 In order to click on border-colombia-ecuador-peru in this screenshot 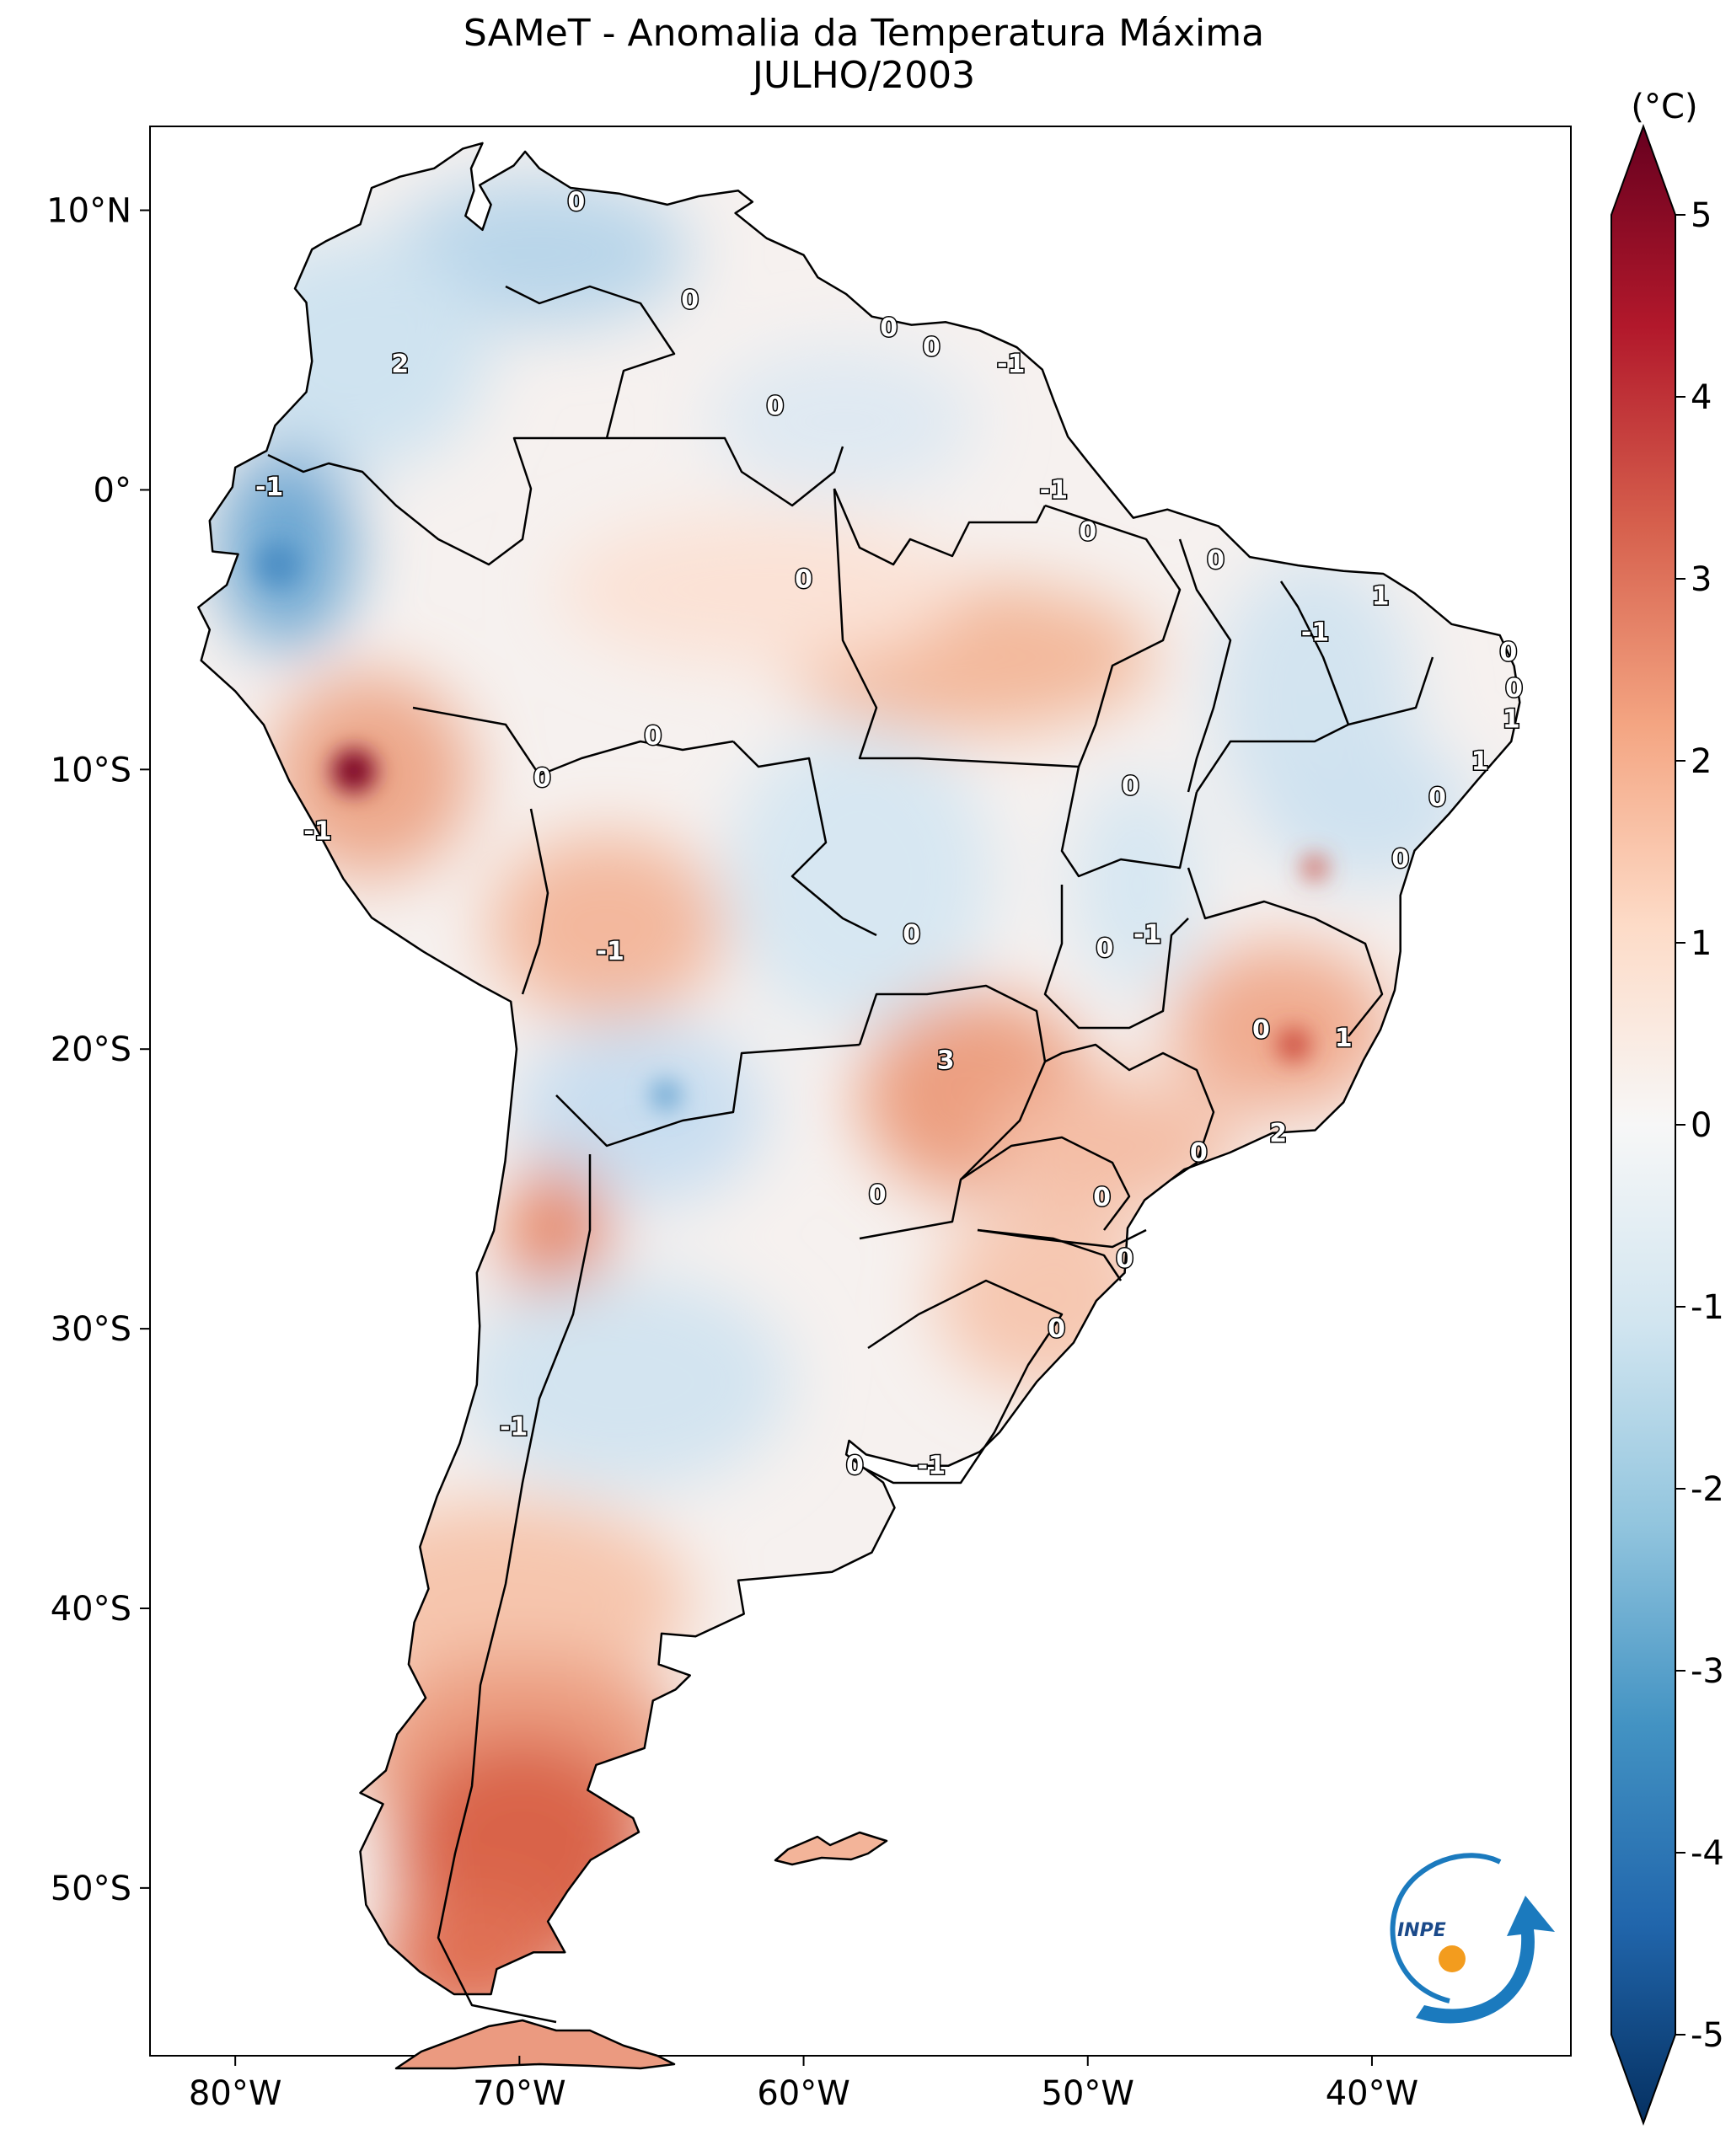, I will do `click(437, 501)`.